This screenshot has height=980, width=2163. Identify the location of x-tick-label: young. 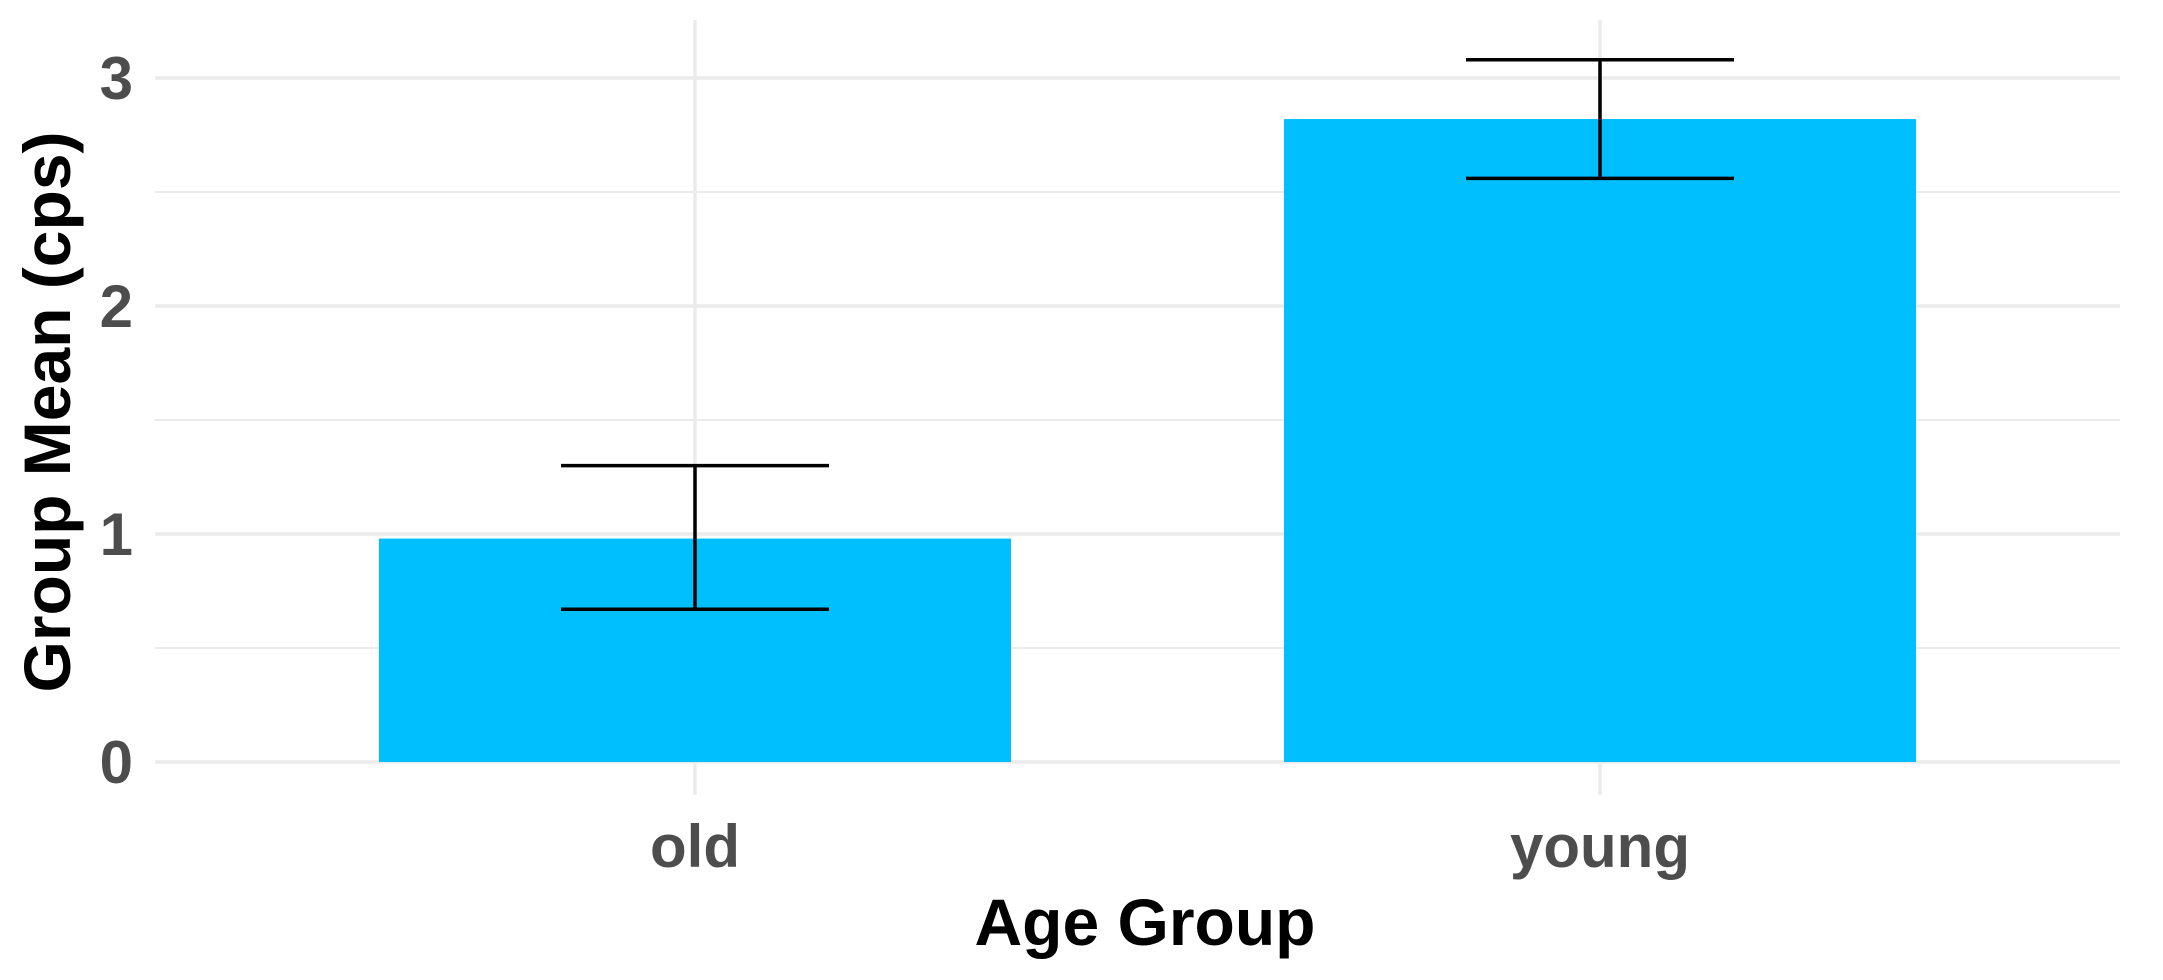
(1600, 846).